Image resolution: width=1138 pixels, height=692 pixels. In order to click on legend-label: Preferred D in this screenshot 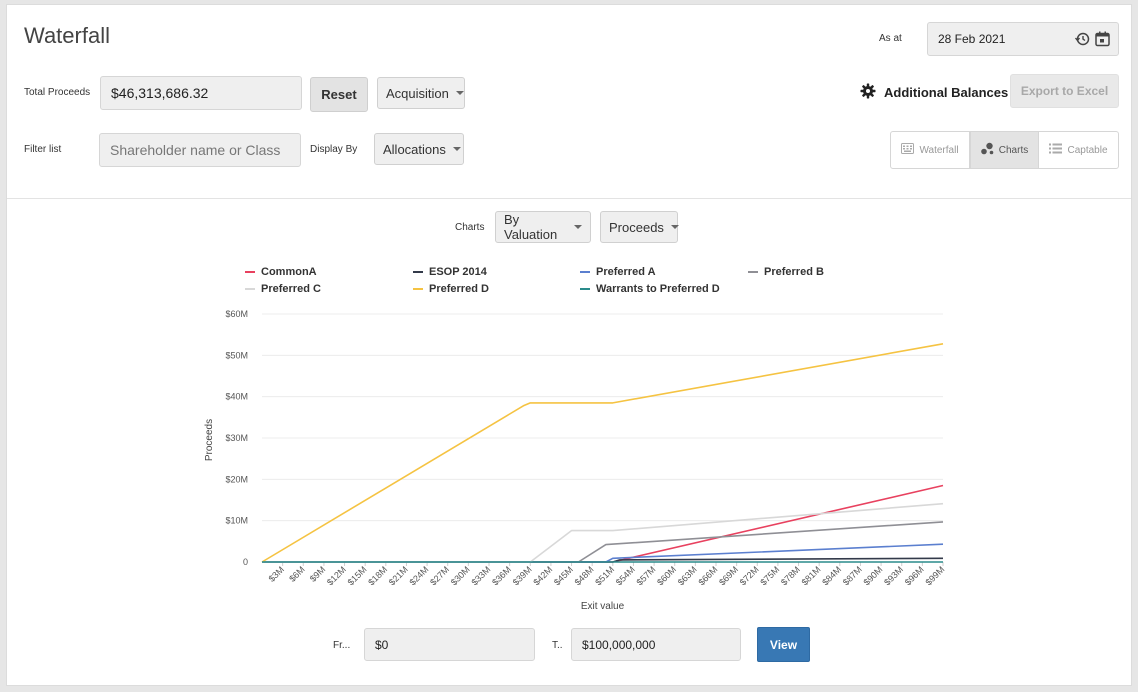, I will do `click(459, 289)`.